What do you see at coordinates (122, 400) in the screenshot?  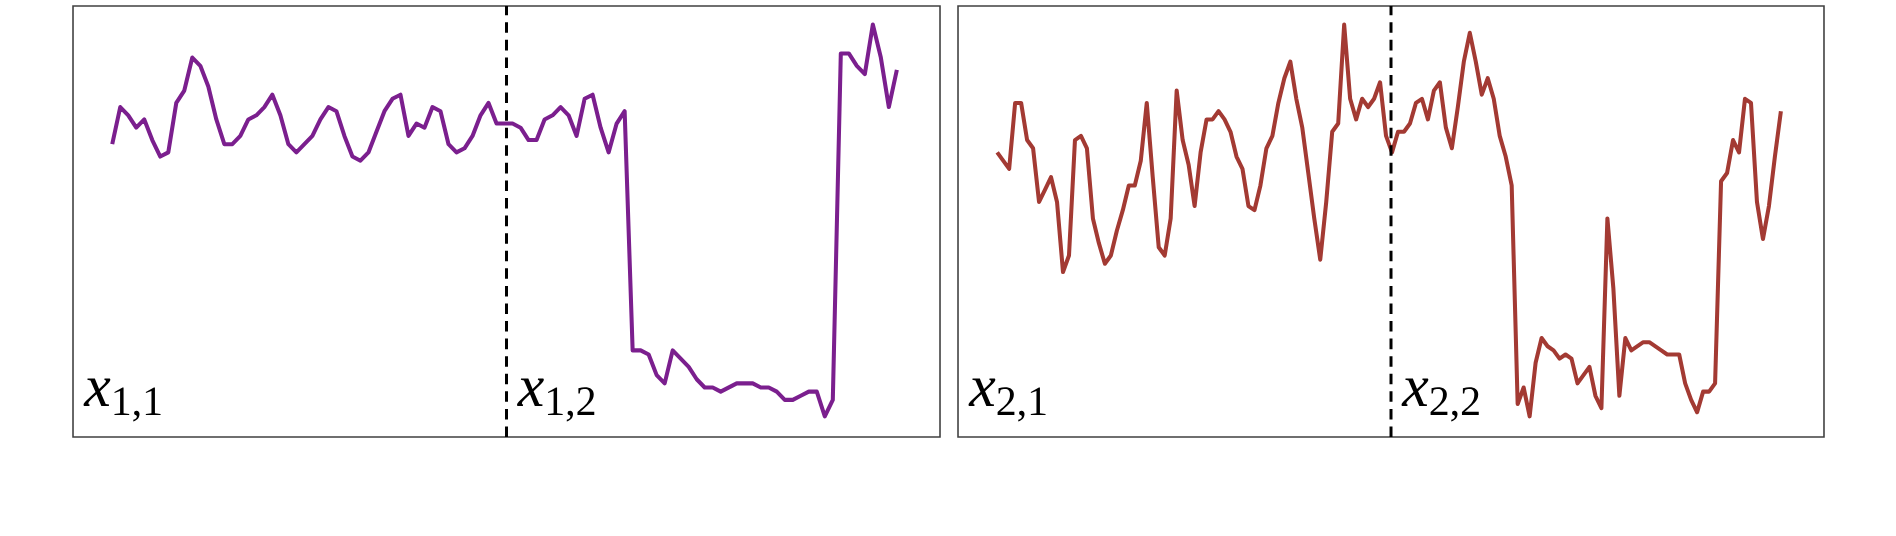 I see `annotation: x$_{1,1}$` at bounding box center [122, 400].